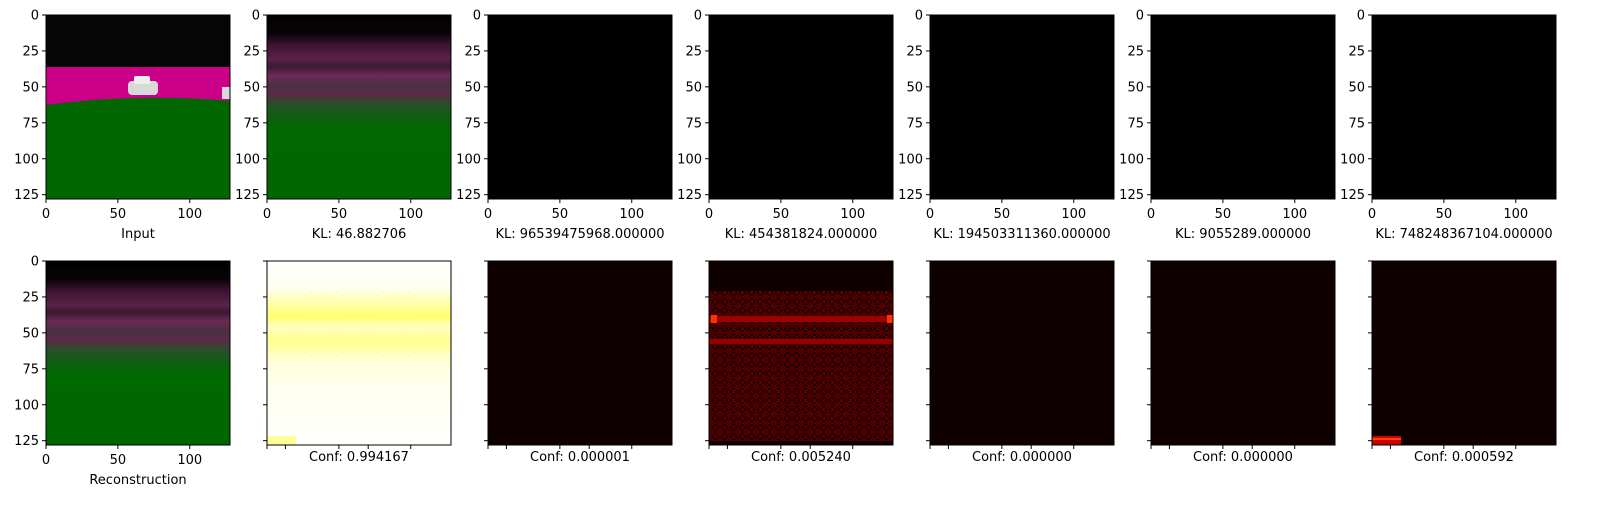 This screenshot has width=1609, height=509. I want to click on reconstruction-image, so click(138, 353).